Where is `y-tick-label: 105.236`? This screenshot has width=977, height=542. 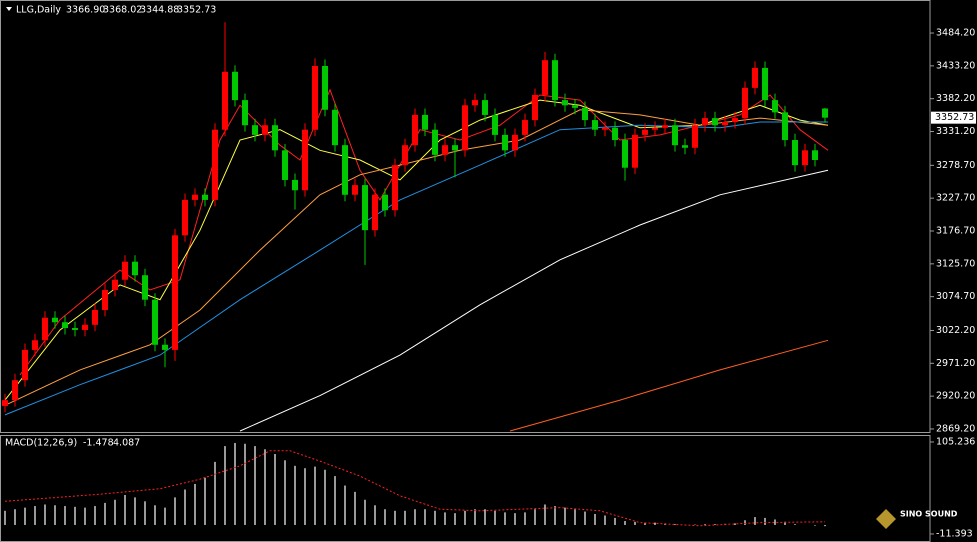
y-tick-label: 105.236 is located at coordinates (955, 441).